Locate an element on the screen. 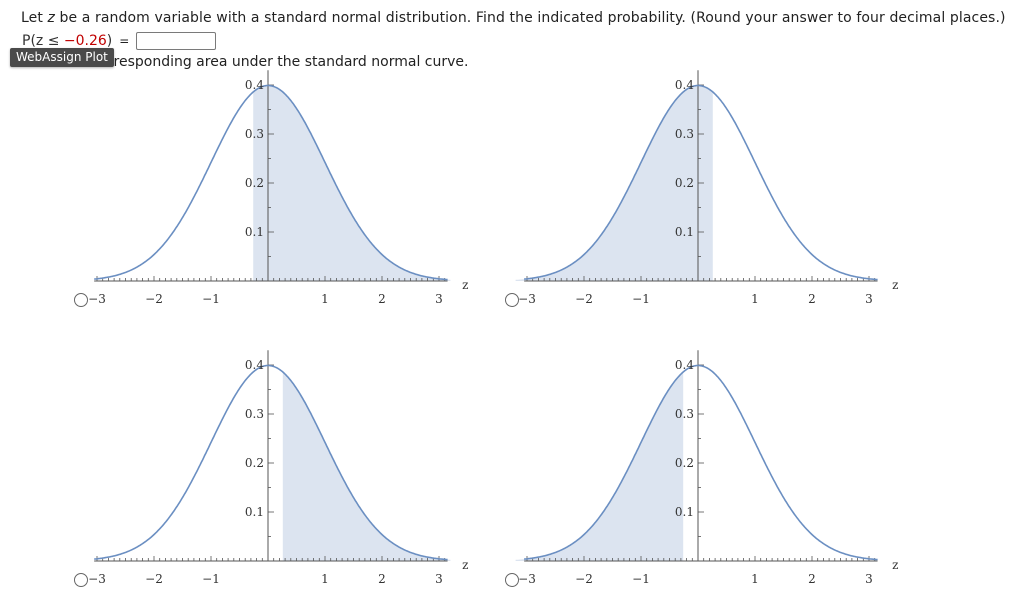 The height and width of the screenshot is (616, 1024). webassign-plot-tooltip: WebAssign Plot is located at coordinates (62, 57).